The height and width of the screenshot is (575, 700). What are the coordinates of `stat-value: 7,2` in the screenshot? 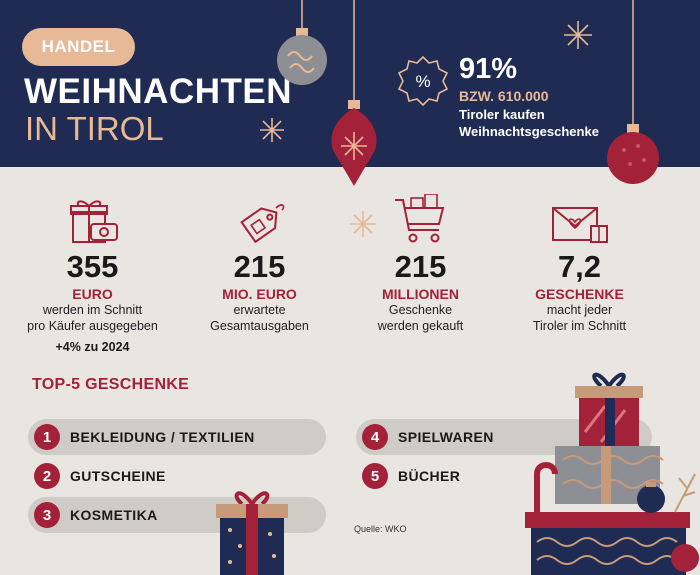 It's located at (579, 267).